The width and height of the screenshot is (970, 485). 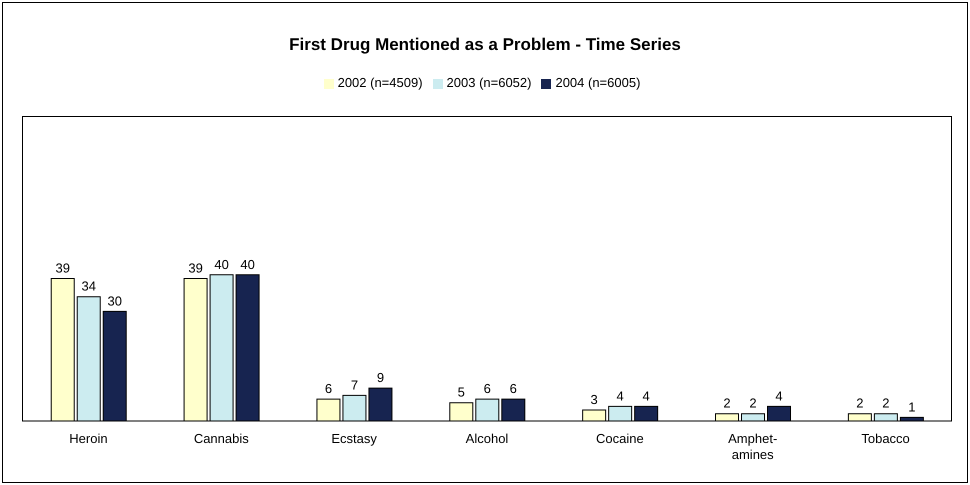 What do you see at coordinates (88, 438) in the screenshot?
I see `x-tick-label: Heroin` at bounding box center [88, 438].